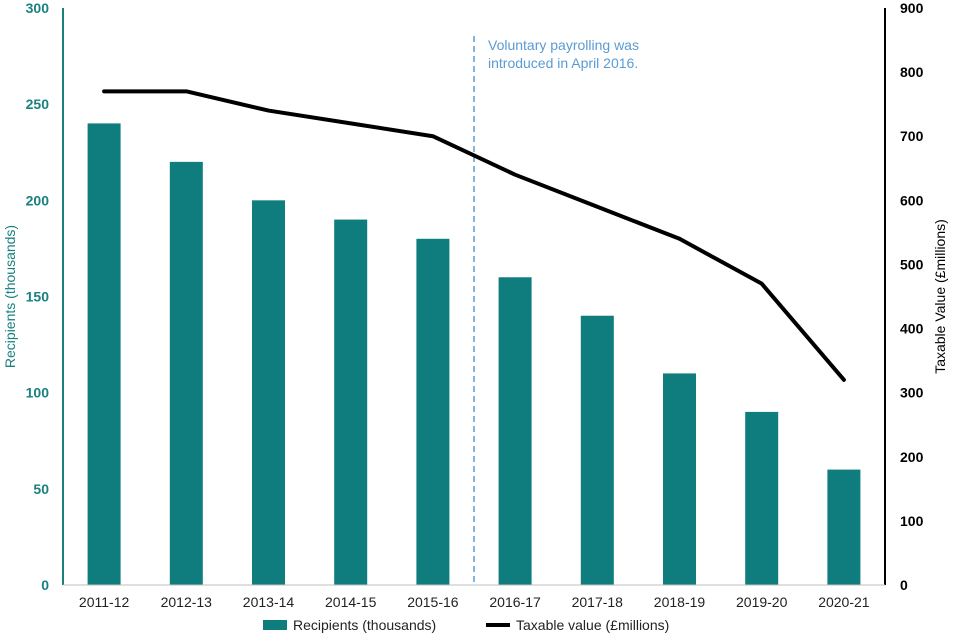 The width and height of the screenshot is (960, 640). I want to click on y-right-axis-title: Taxable Value (£millions), so click(940, 296).